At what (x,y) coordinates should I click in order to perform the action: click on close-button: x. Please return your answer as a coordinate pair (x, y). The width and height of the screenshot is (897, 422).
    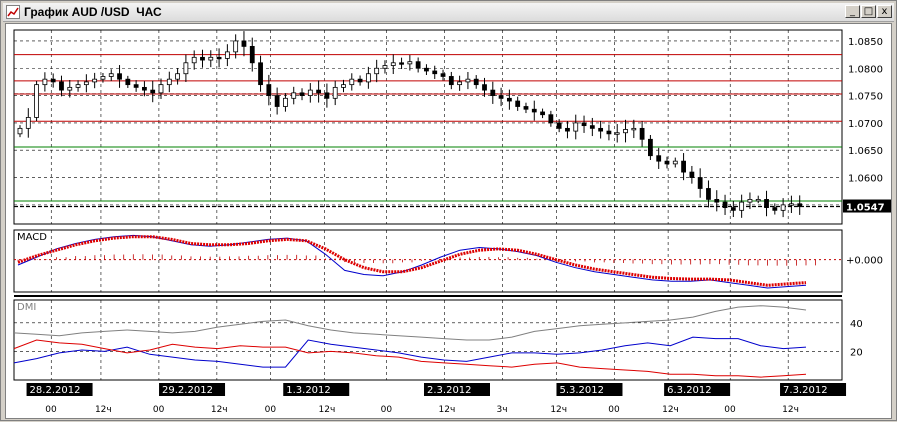
    Looking at the image, I should click on (884, 11).